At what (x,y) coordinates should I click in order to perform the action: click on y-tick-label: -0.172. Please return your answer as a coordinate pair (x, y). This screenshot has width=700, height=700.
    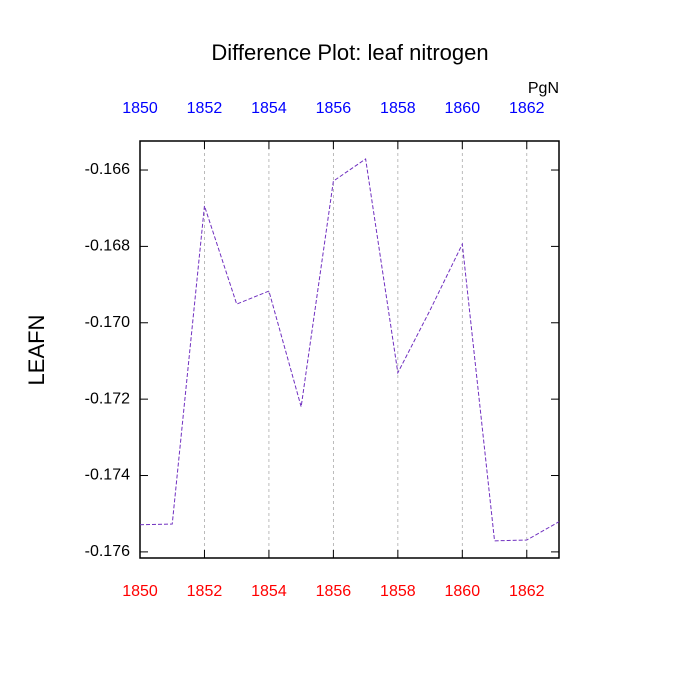
    Looking at the image, I should click on (107, 398).